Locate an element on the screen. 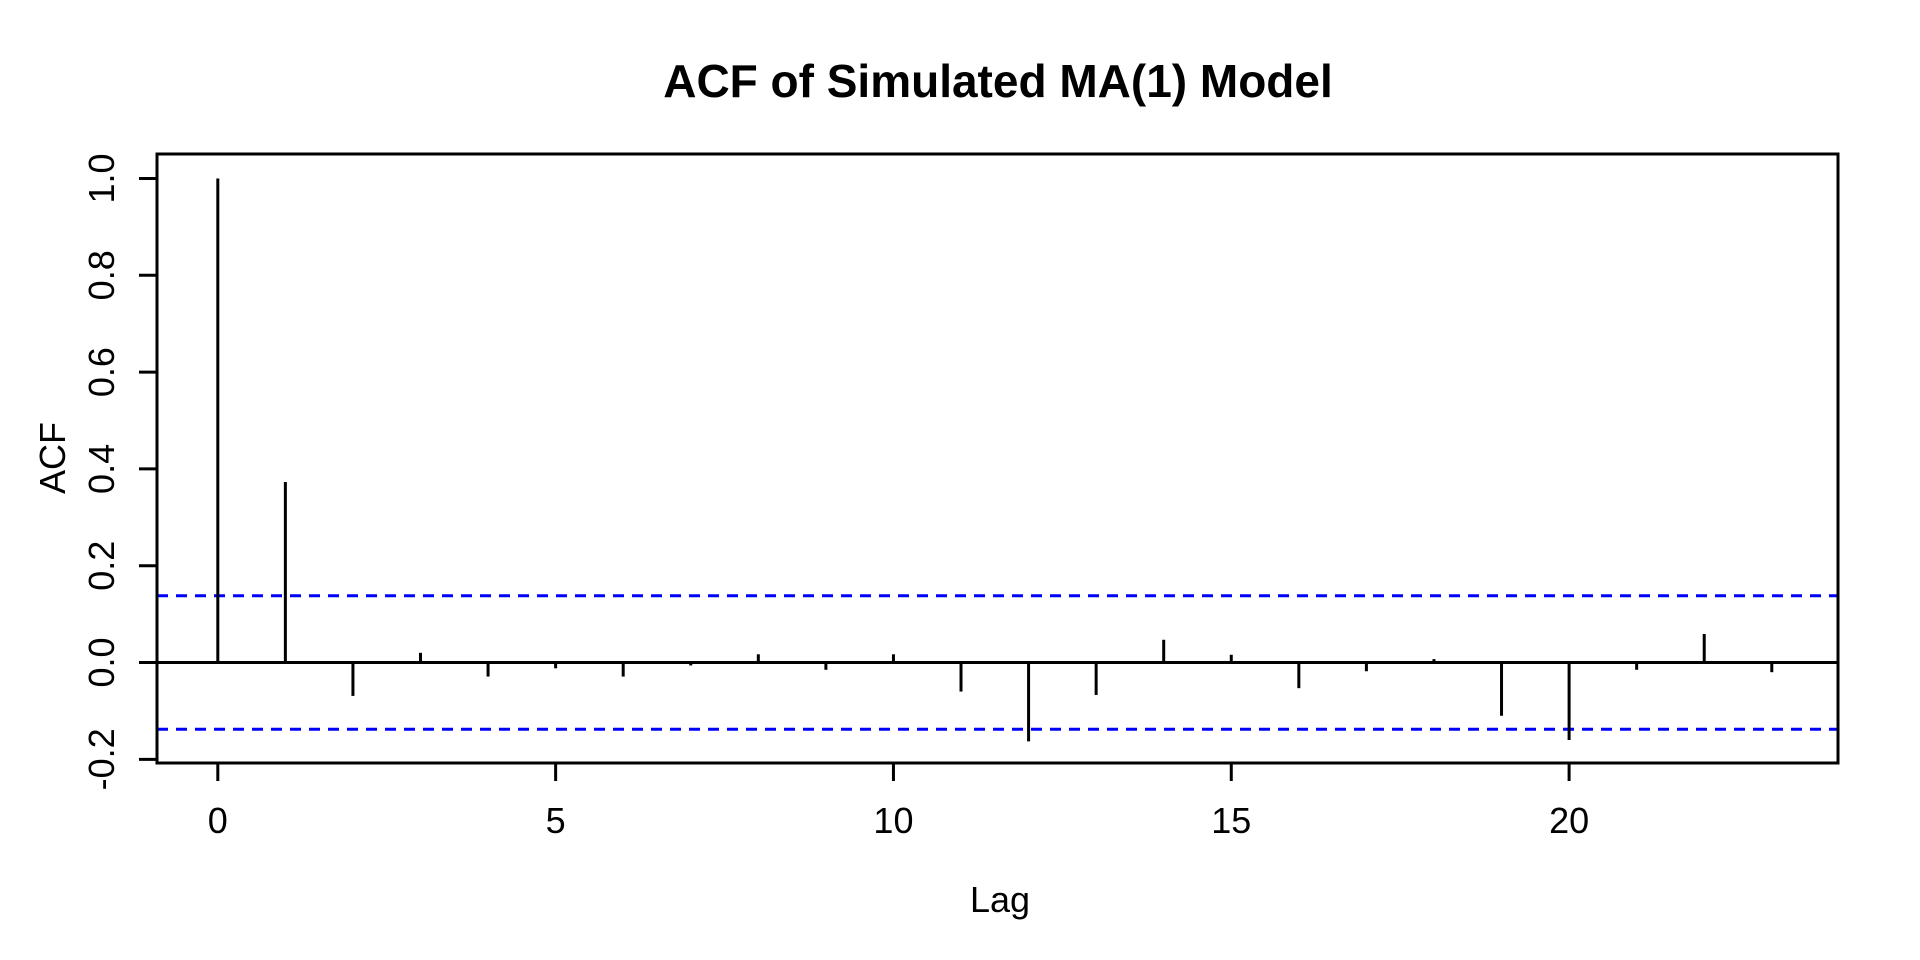 Image resolution: width=1920 pixels, height=960 pixels. y-tick-label-0.0: 0.0 is located at coordinates (101, 662).